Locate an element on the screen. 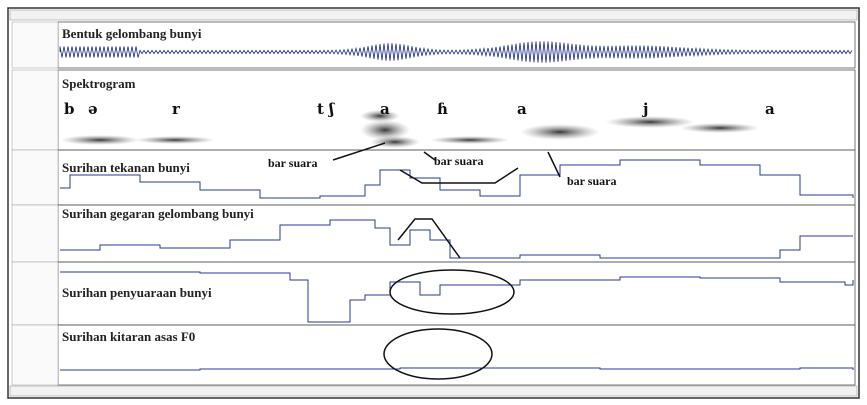 This screenshot has width=867, height=405. panel-title: Surihan tekanan bunyi is located at coordinates (126, 167).